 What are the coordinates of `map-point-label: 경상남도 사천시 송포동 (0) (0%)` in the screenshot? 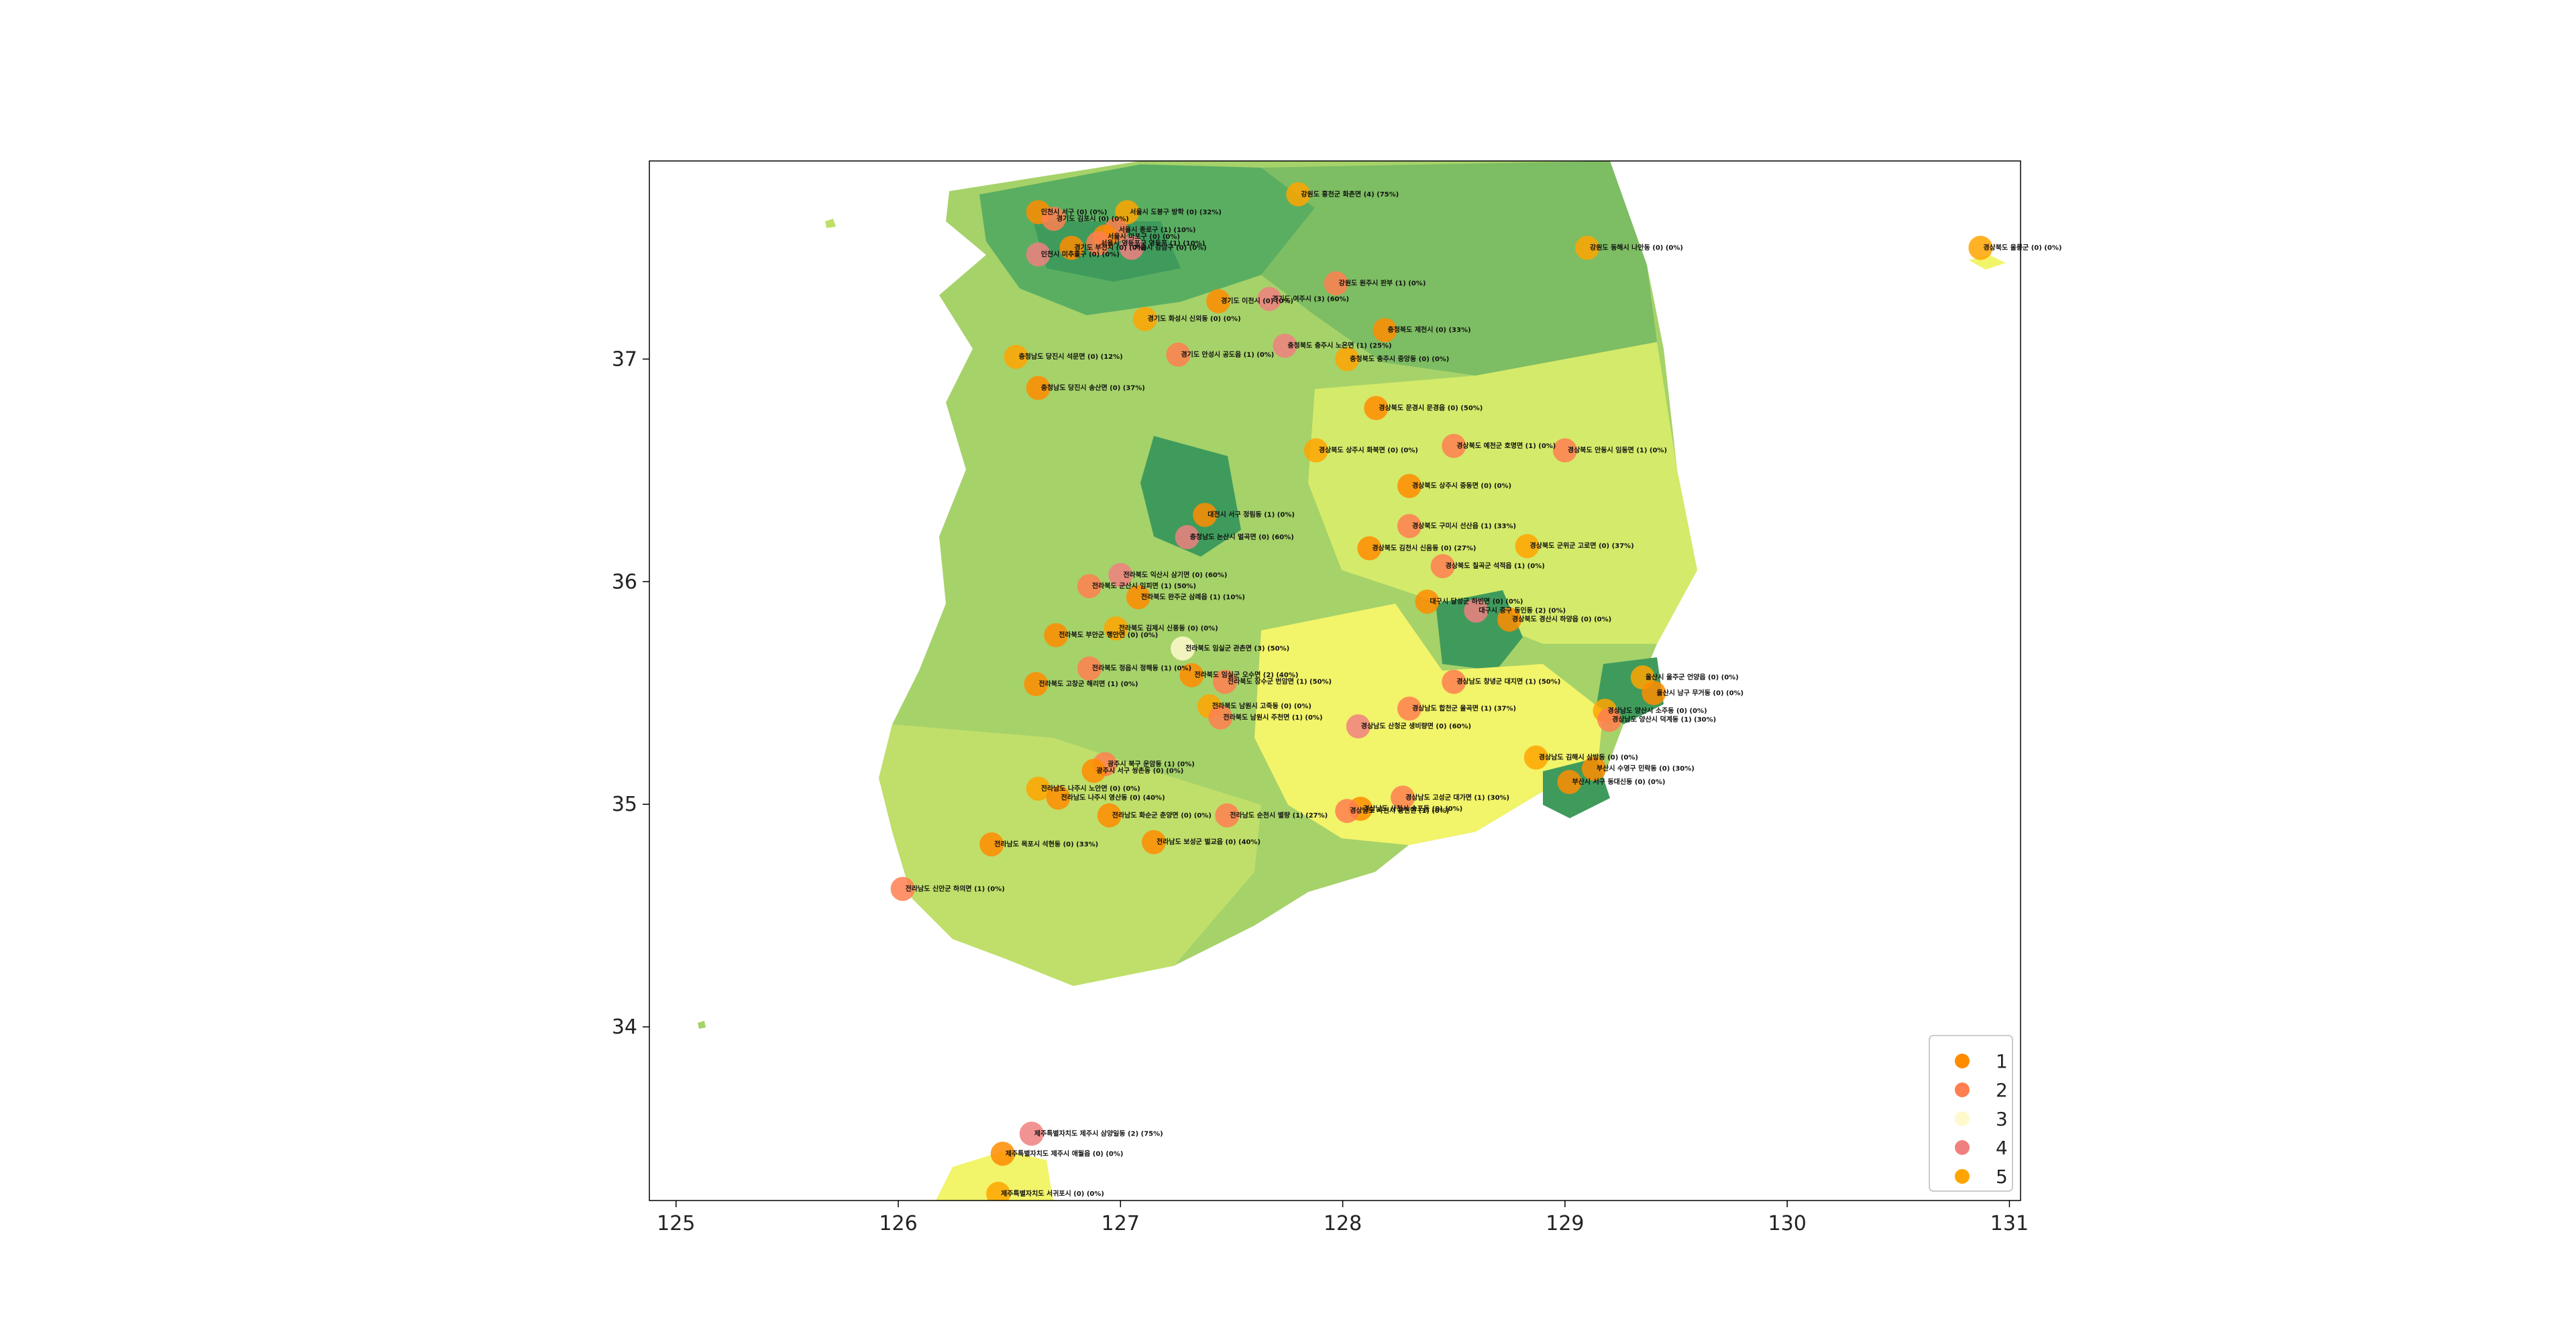 It's located at (1412, 808).